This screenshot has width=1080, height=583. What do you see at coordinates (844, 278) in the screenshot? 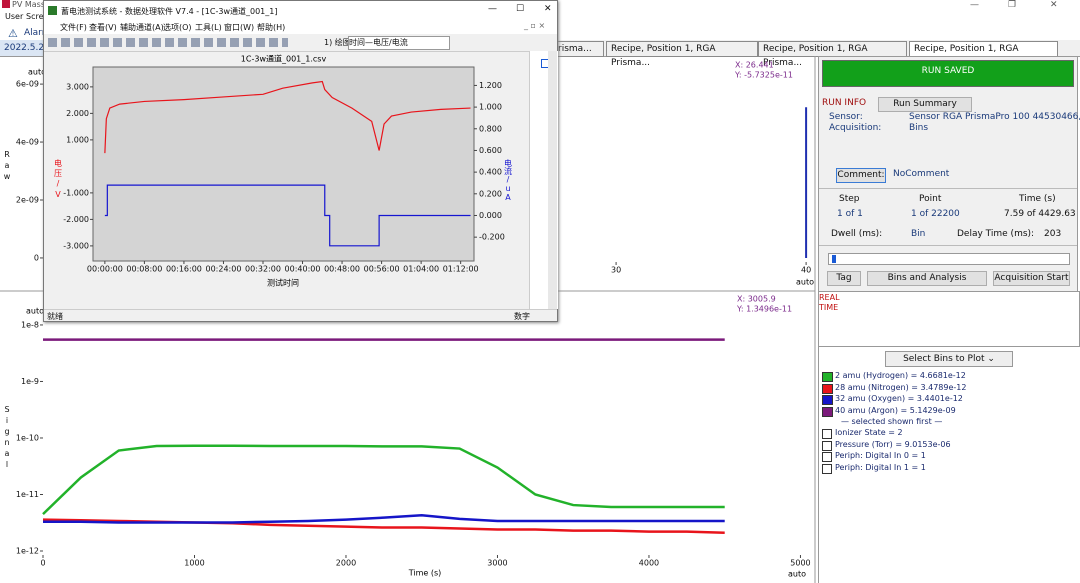
I see `button: Tag` at bounding box center [844, 278].